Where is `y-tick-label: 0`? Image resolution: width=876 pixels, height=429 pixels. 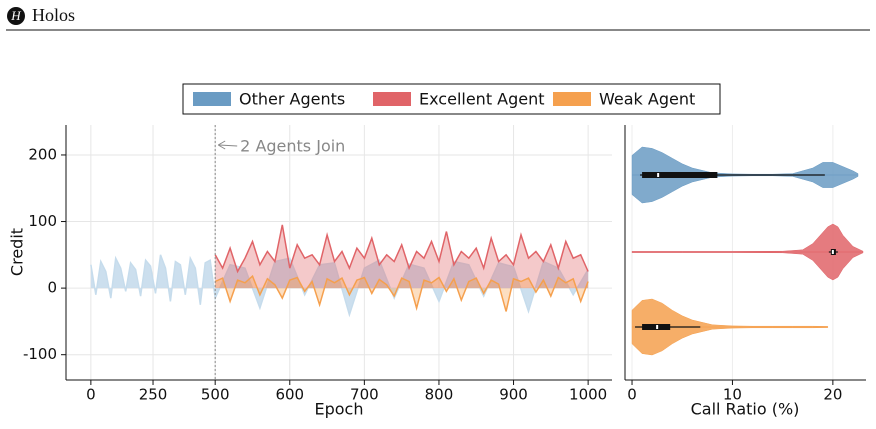
y-tick-label: 0 is located at coordinates (52, 288).